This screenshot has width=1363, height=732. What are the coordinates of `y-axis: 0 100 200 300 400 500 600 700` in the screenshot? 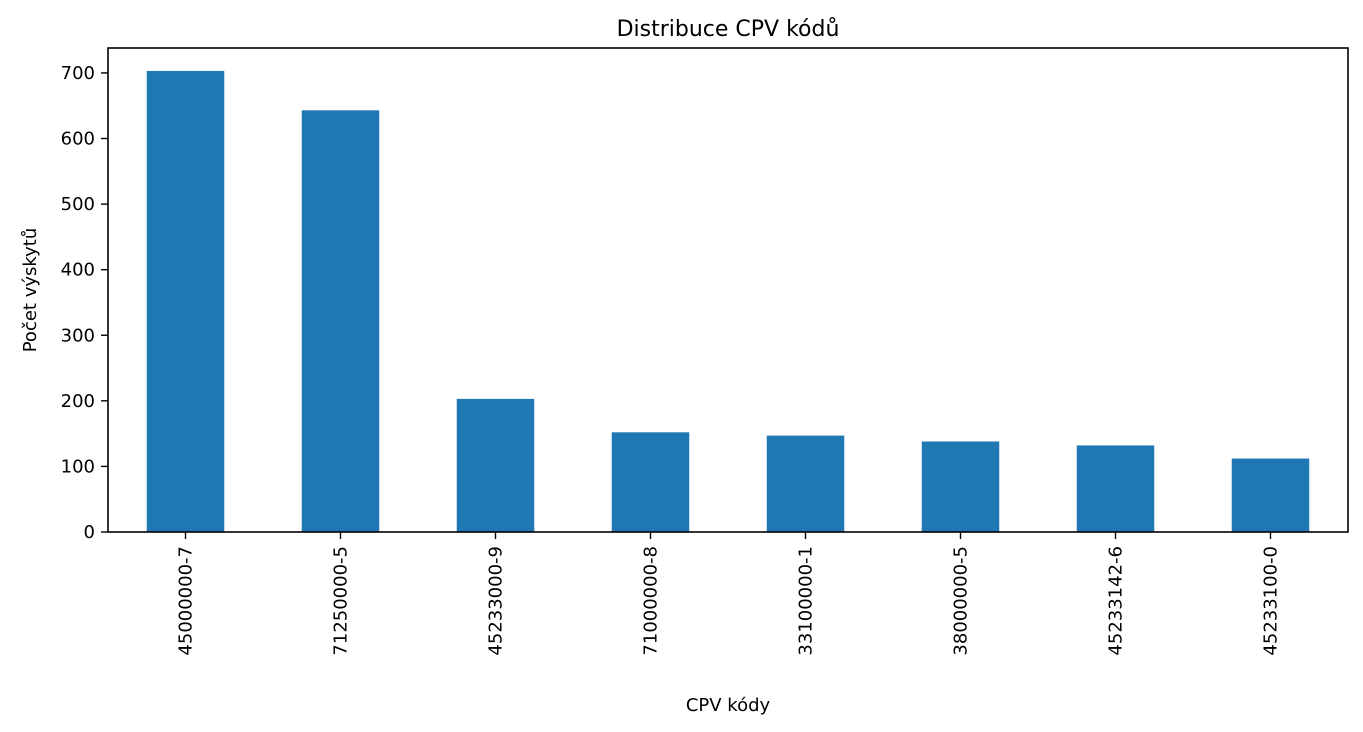 It's located at (84, 303).